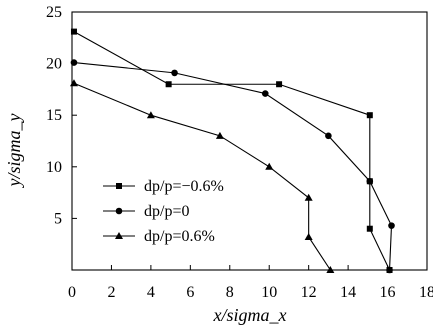 The image size is (433, 331). Describe the element at coordinates (14, 150) in the screenshot. I see `y-axis-label: y/sigma_y` at that location.